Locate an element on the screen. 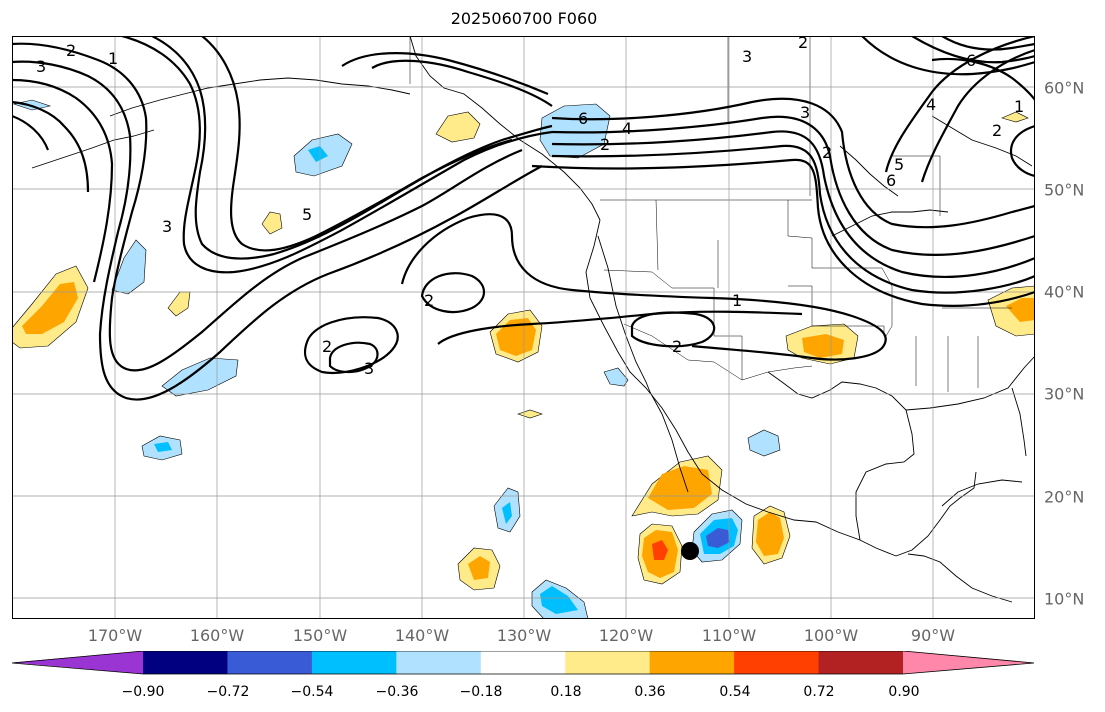 The height and width of the screenshot is (712, 1105). lon-label: 90°W is located at coordinates (933, 635).